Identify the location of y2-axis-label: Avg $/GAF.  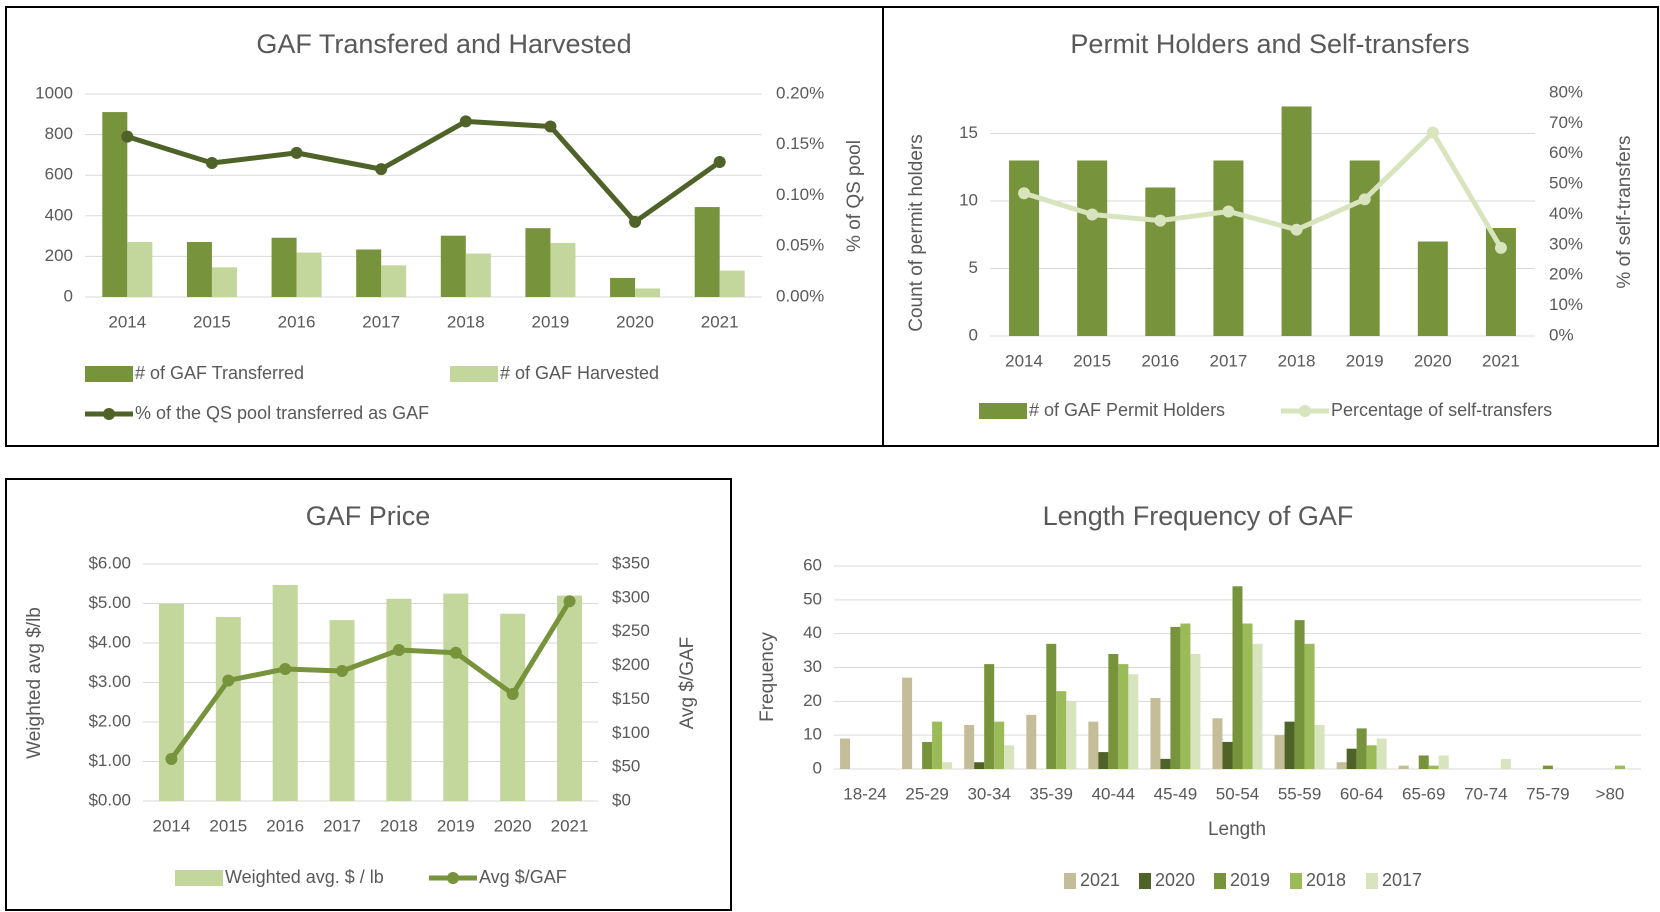
(687, 683).